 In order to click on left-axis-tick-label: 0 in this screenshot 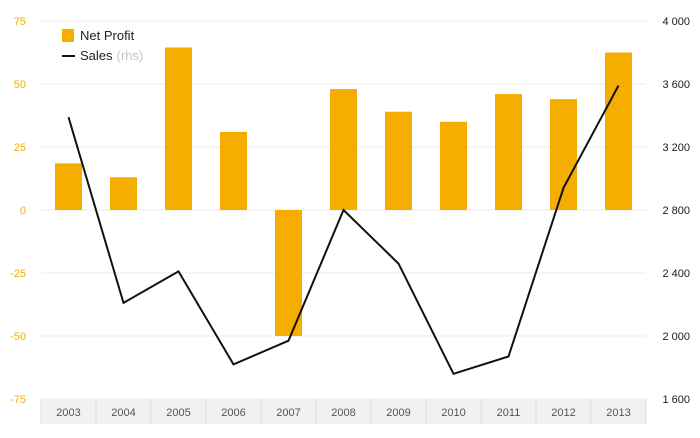, I will do `click(23, 211)`.